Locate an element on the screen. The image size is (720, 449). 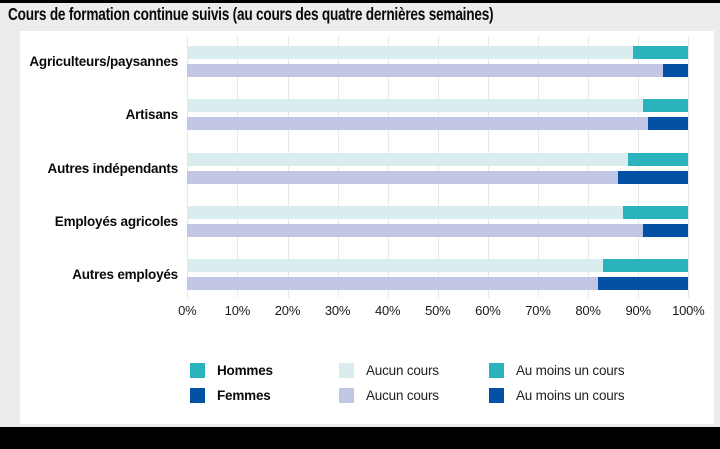
x-tick-label: 90% is located at coordinates (638, 310).